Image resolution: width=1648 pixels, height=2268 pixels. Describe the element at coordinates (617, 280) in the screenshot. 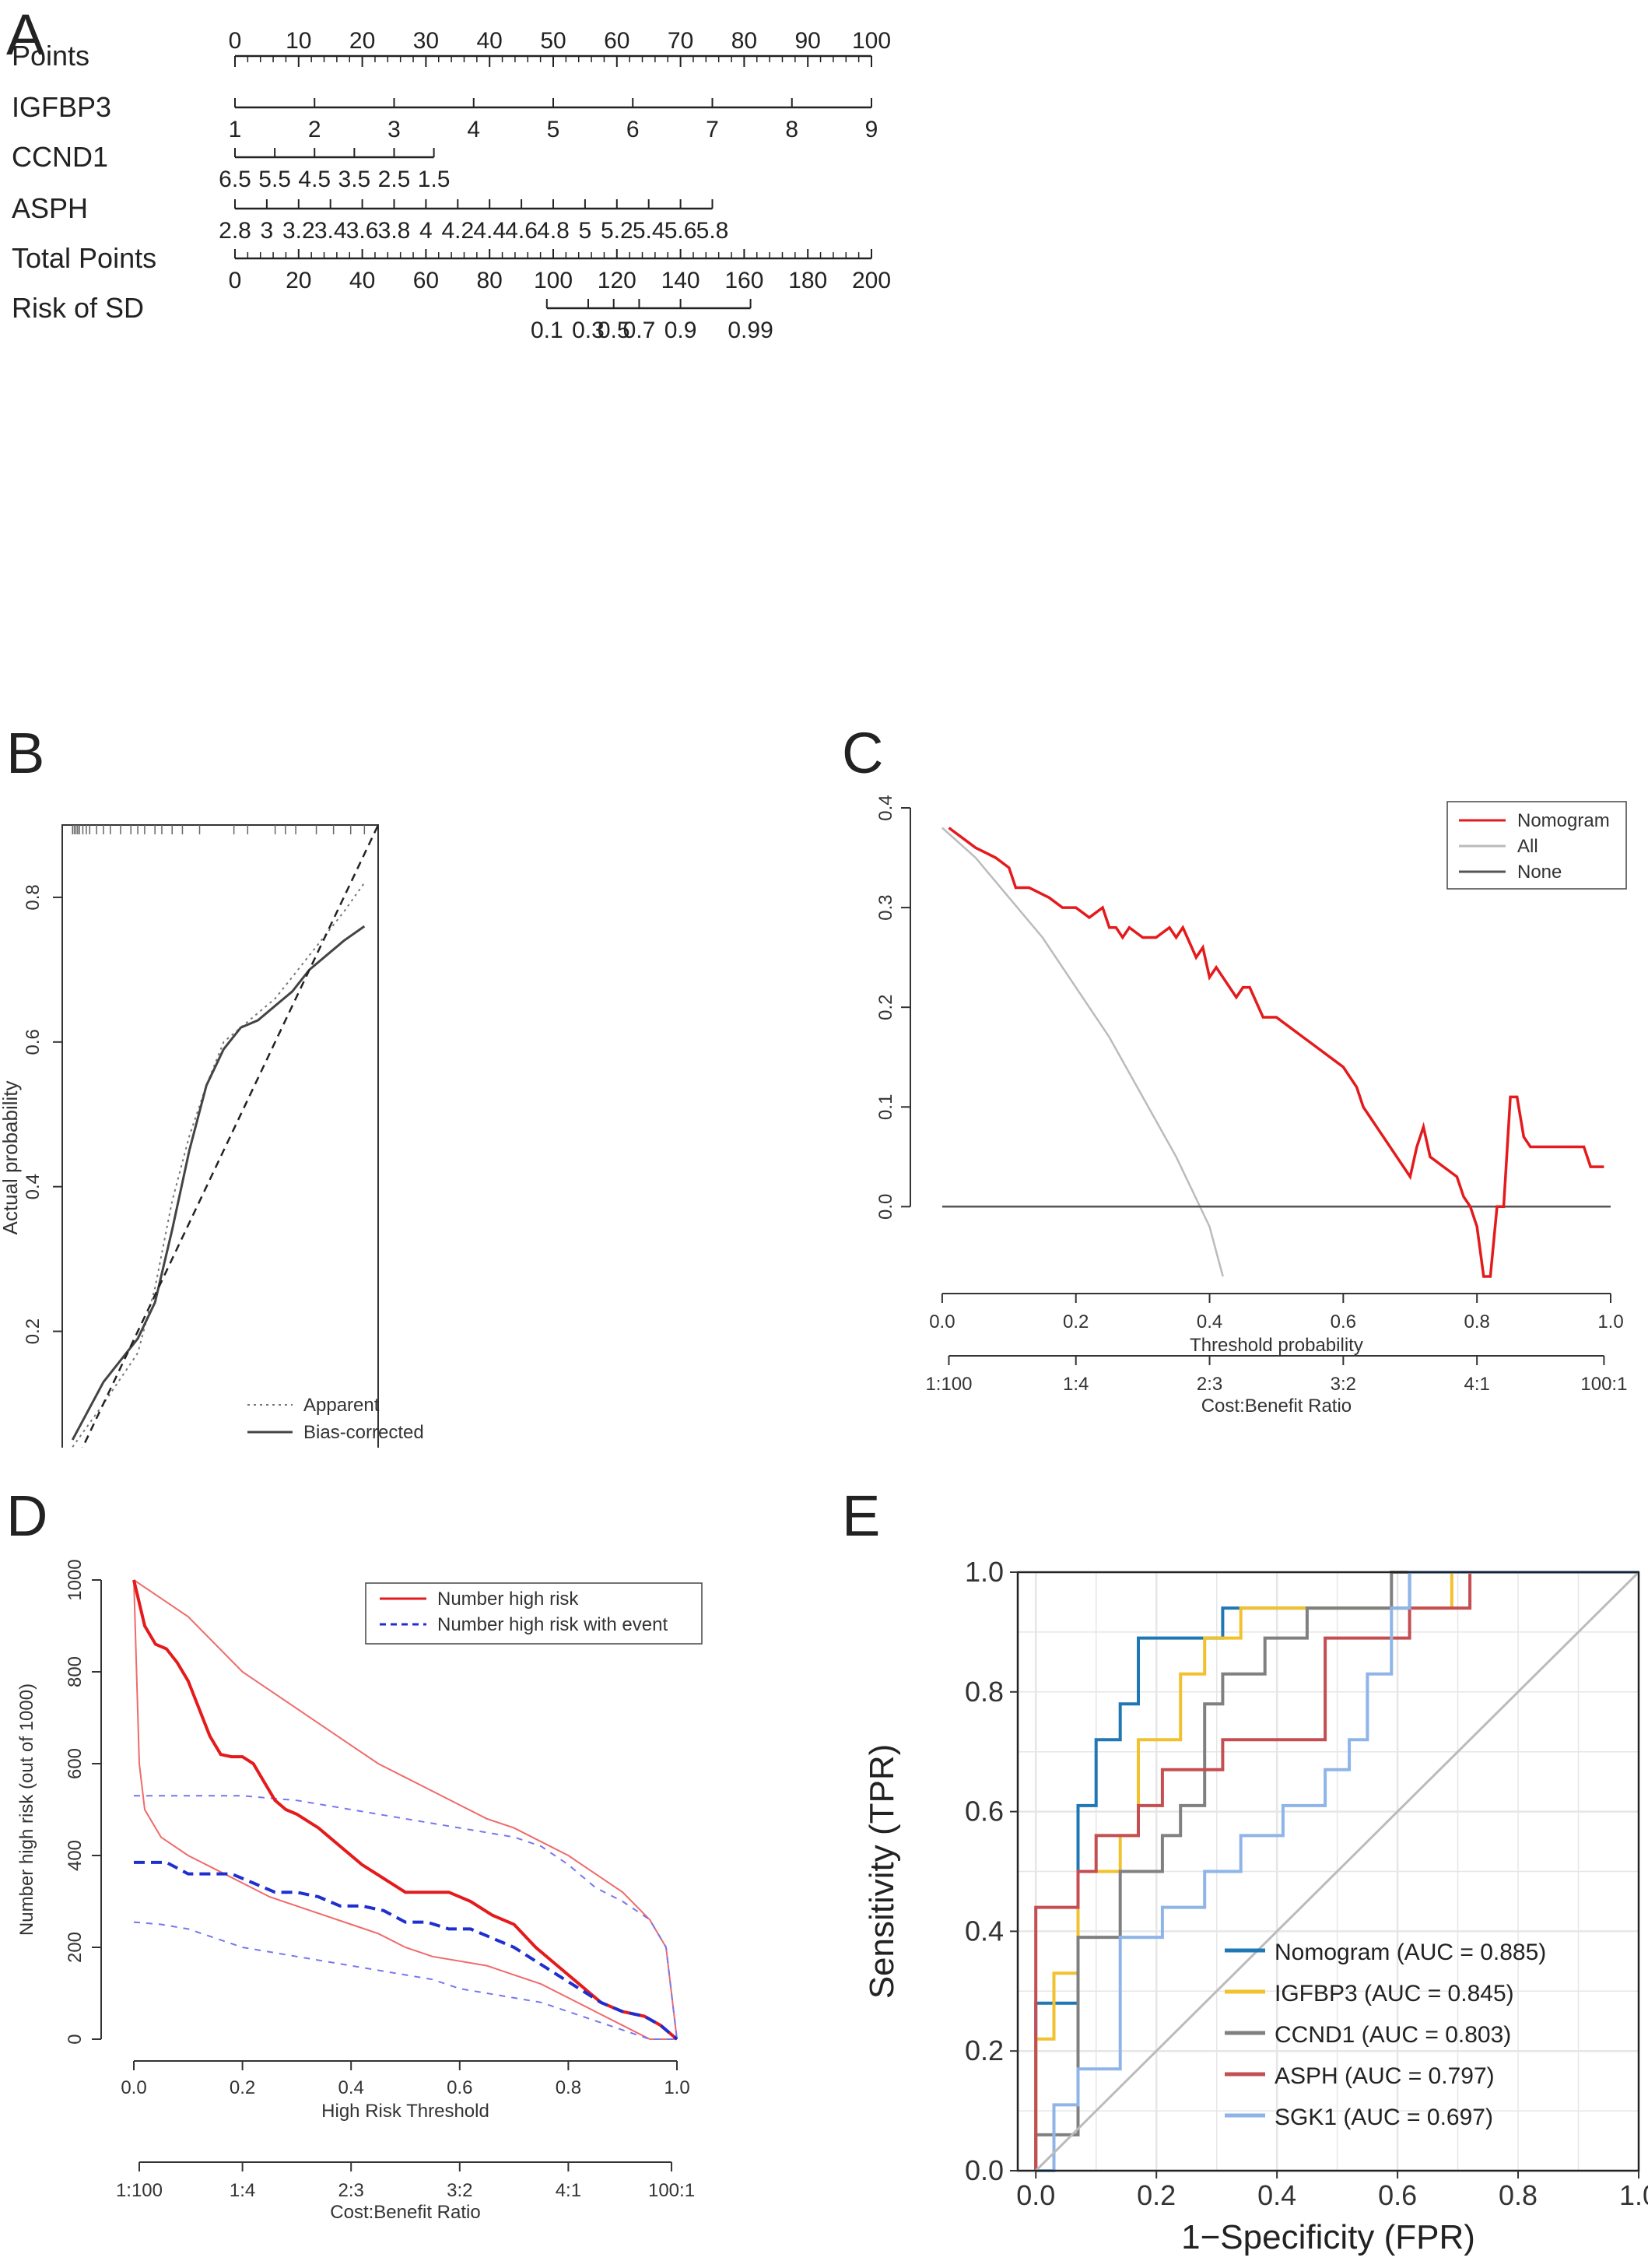

I see `tick-label-total-points: 120` at that location.